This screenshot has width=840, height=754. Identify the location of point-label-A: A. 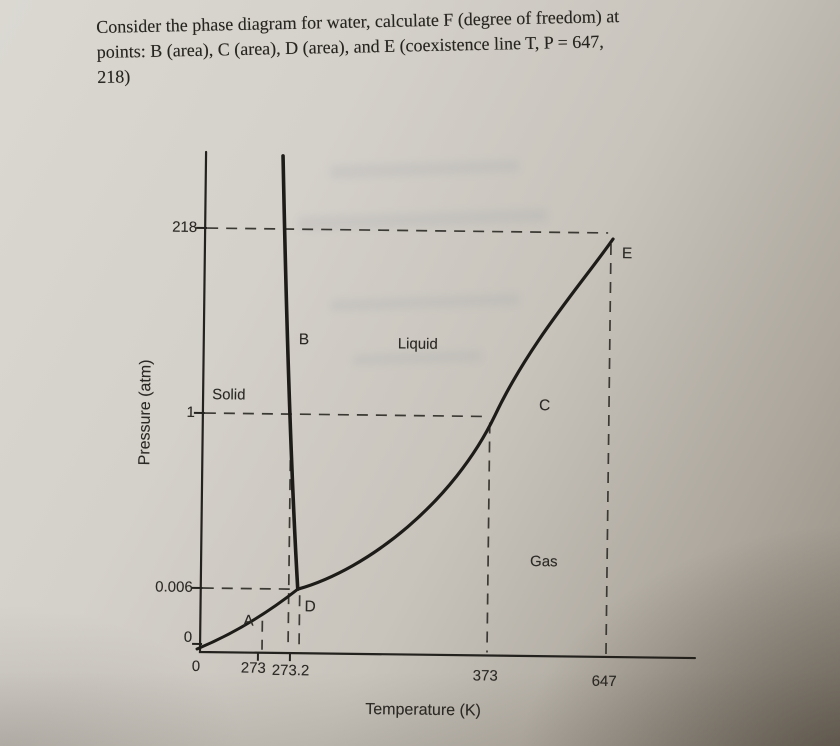
(248, 622).